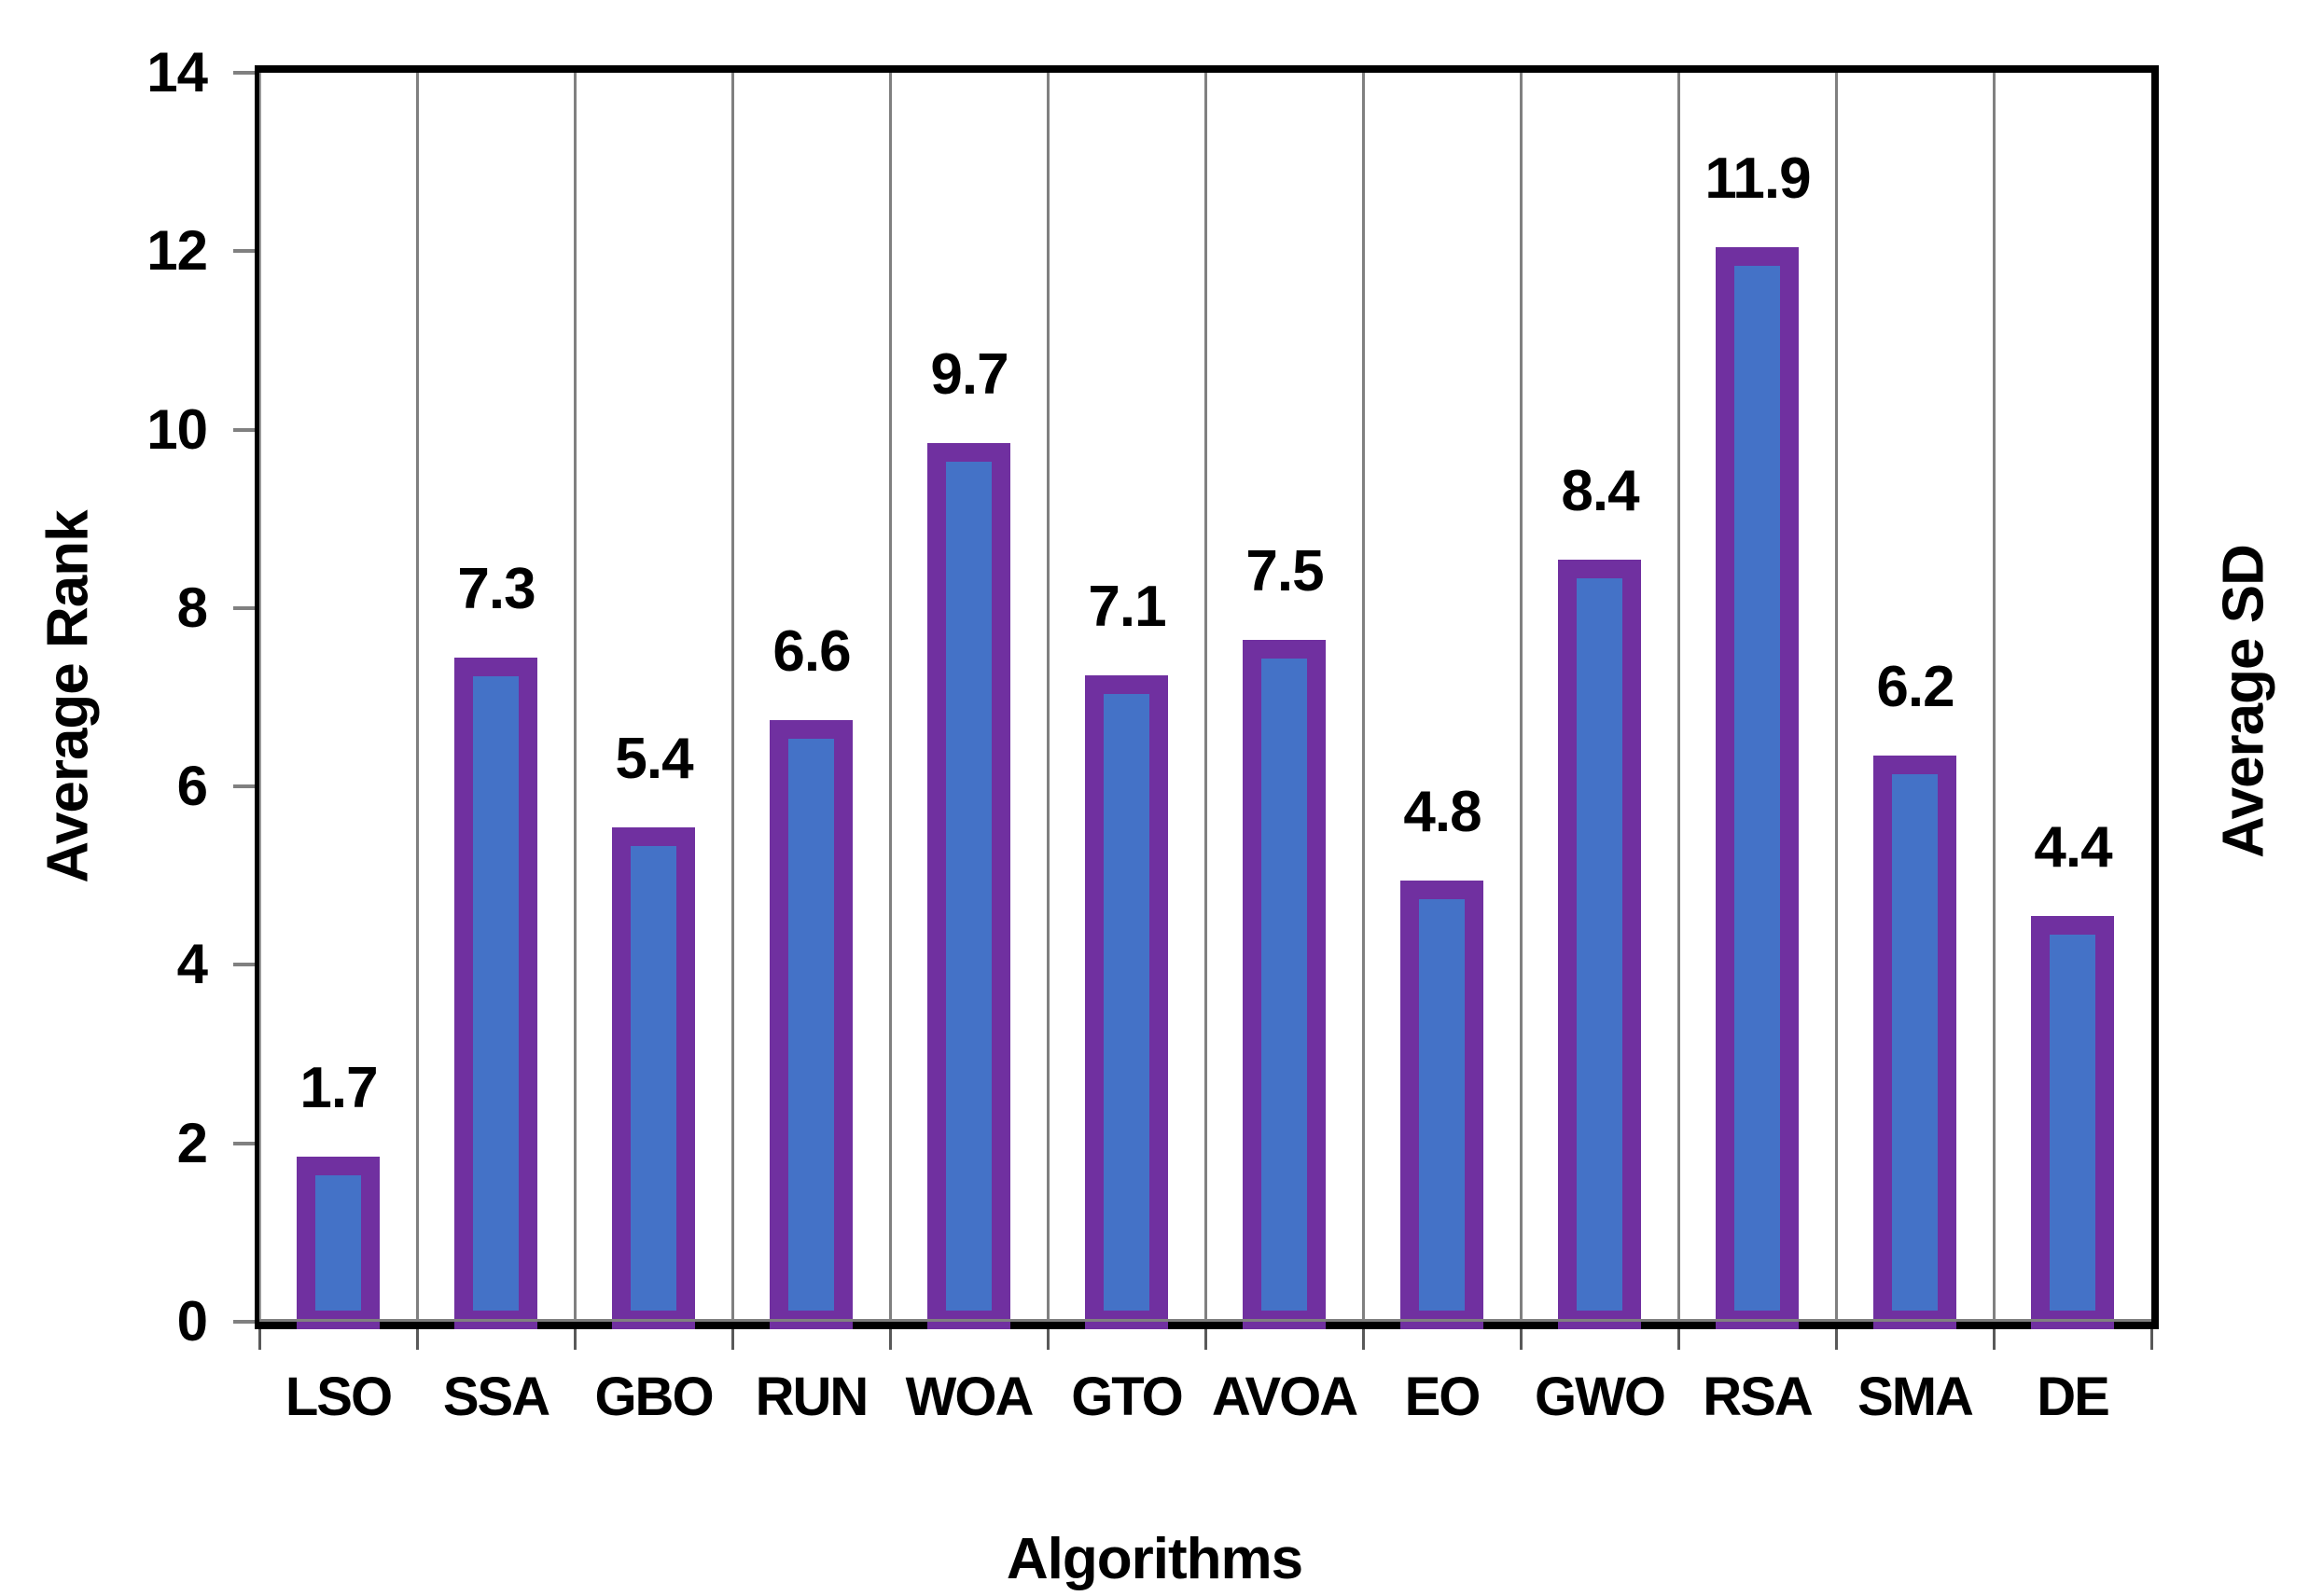  I want to click on bar-woa, so click(969, 886).